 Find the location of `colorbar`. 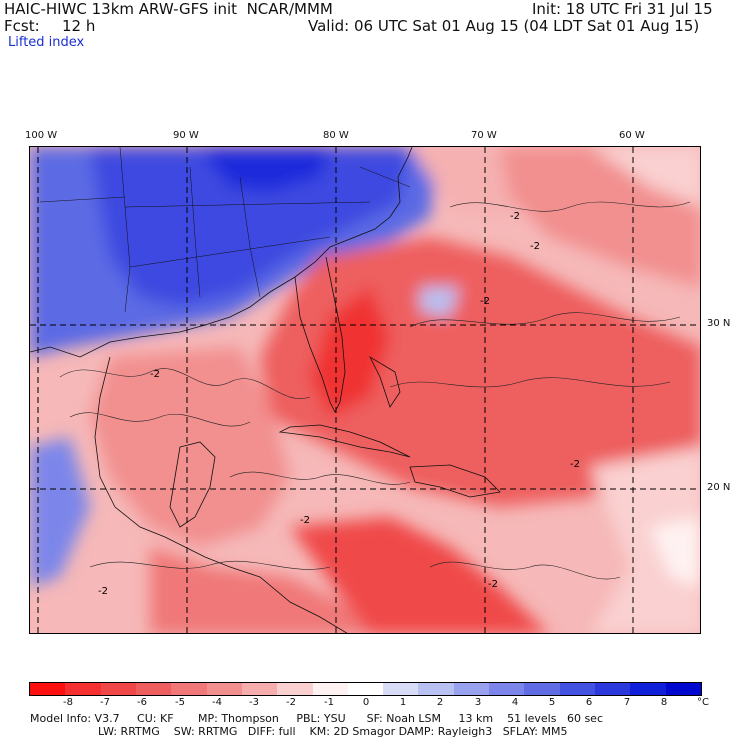

colorbar is located at coordinates (365, 689).